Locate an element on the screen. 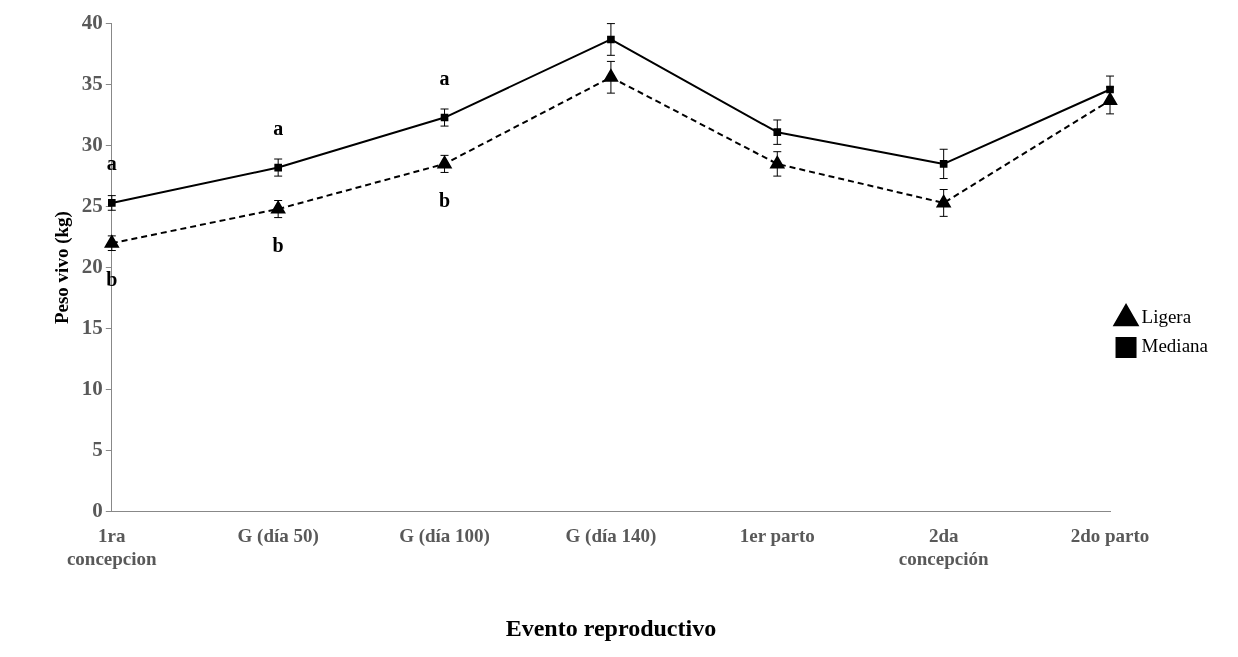 The width and height of the screenshot is (1238, 657). legend-label: Mediana is located at coordinates (1175, 346).